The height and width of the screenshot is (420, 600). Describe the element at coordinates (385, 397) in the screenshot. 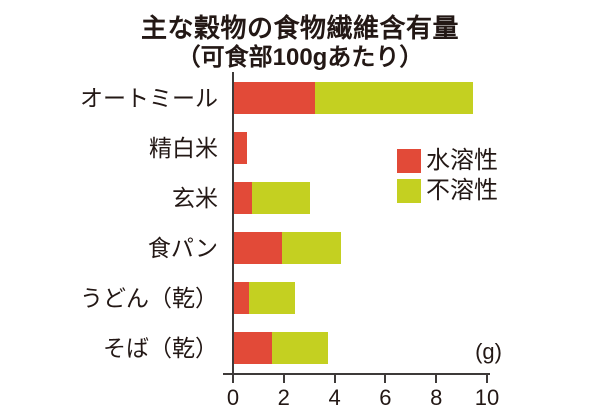

I see `x-axis-tick-label: 6` at that location.